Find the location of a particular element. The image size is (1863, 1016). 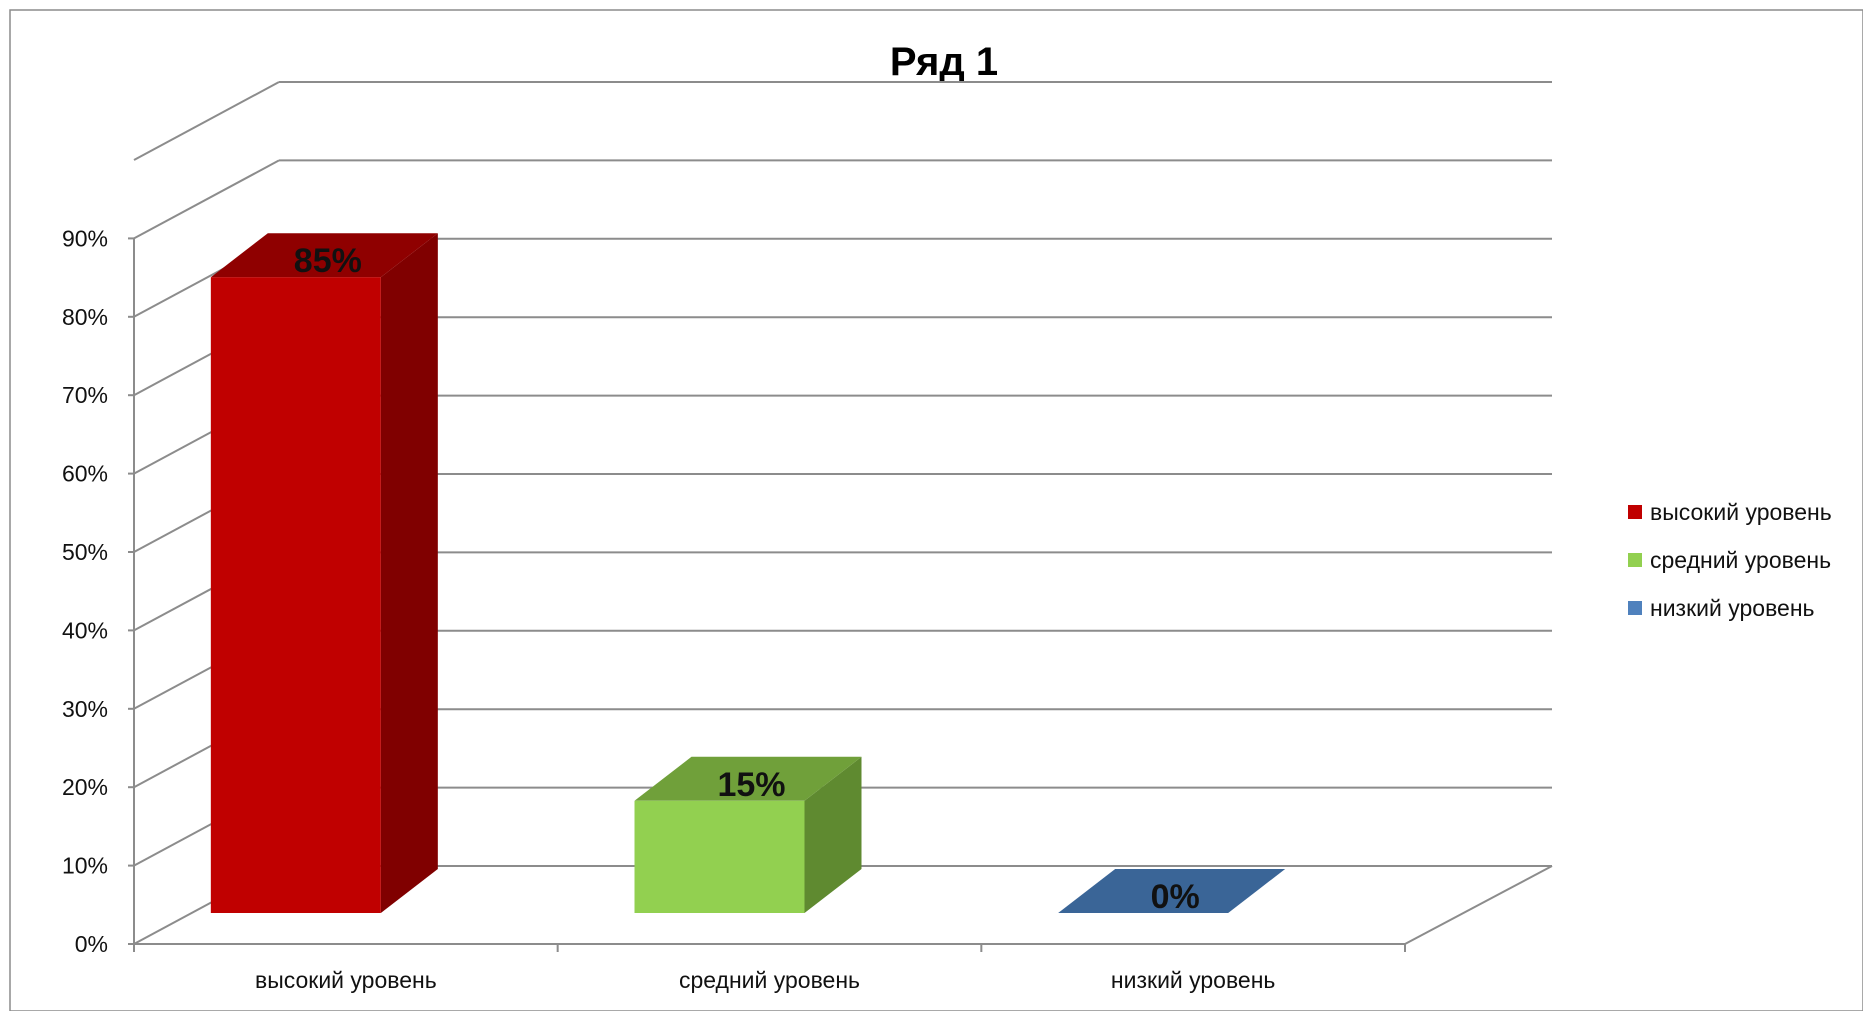

y-tick-label: 40% is located at coordinates (85, 630).